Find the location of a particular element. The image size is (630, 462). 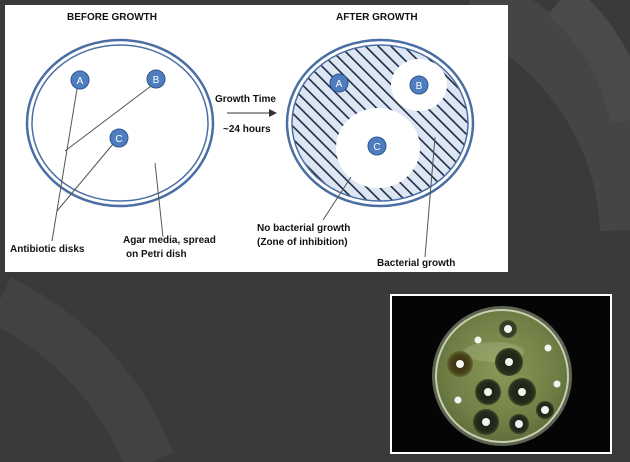

growth-arrow is located at coordinates (252, 113).